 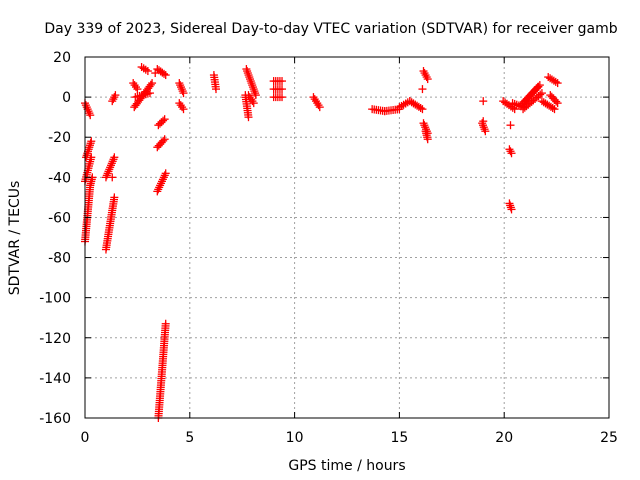 What do you see at coordinates (295, 438) in the screenshot?
I see `x-tick-label: 10` at bounding box center [295, 438].